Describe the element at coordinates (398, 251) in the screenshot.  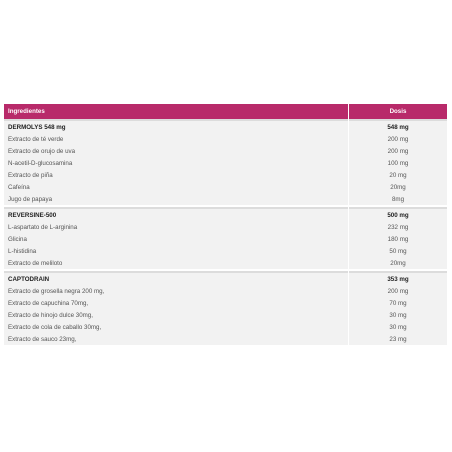
I see `ingredient-dose: 50 mg` at that location.